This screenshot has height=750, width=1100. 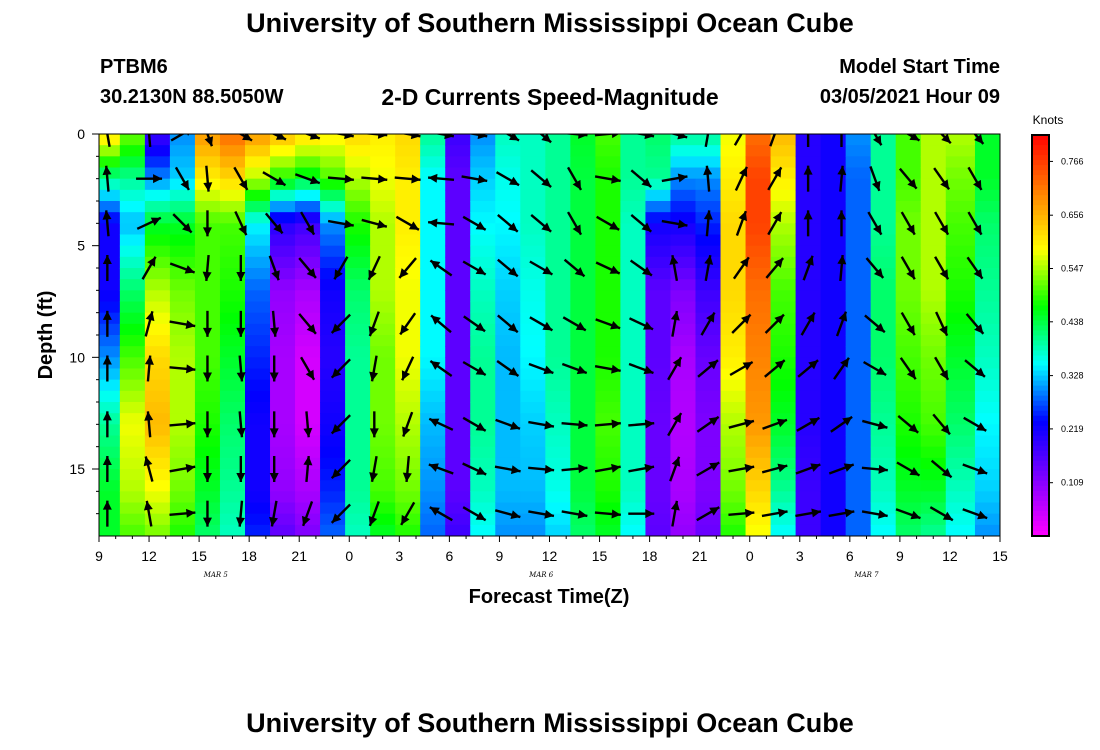 What do you see at coordinates (1072, 429) in the screenshot?
I see `colorbar-tick-label: 0.219` at bounding box center [1072, 429].